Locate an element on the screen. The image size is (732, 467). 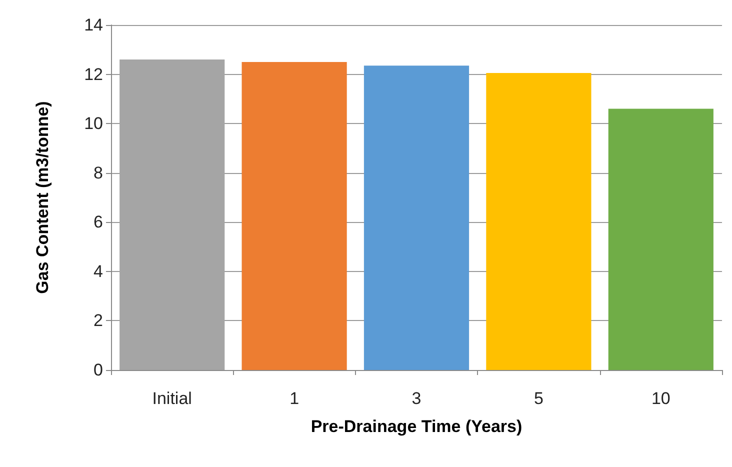
y-tick-label: 14 is located at coordinates (93, 25).